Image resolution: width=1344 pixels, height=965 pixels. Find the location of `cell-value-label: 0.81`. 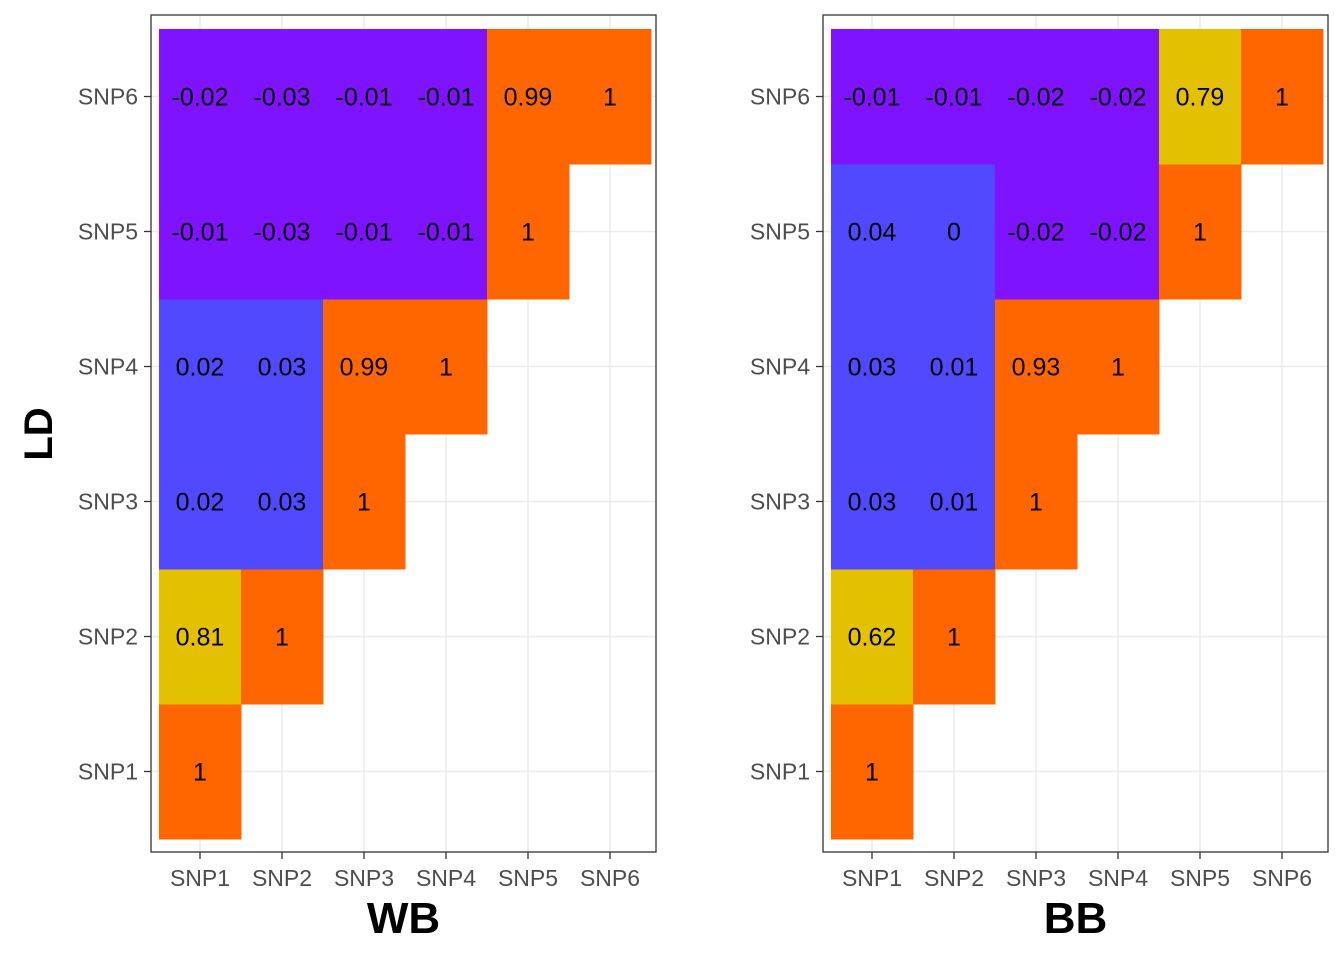

cell-value-label: 0.81 is located at coordinates (200, 638).